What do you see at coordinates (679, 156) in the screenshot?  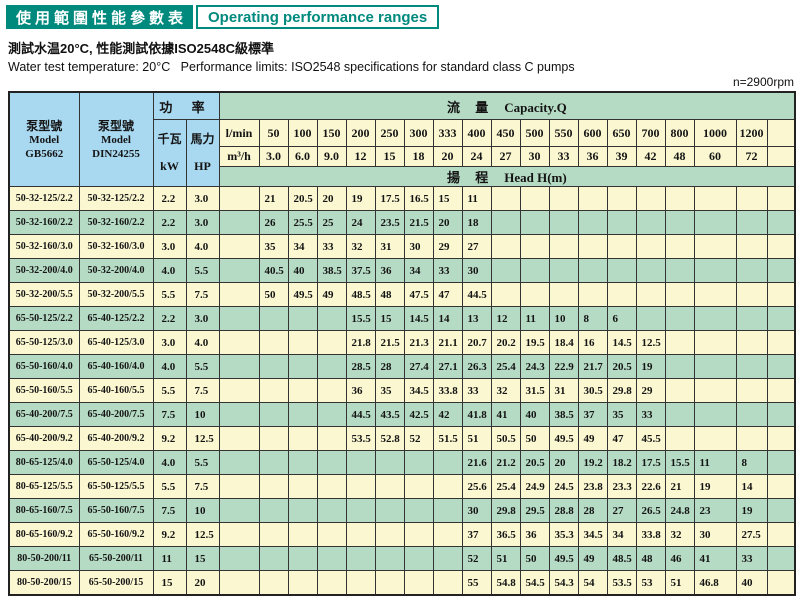 I see `flow-m3h-value: 48` at bounding box center [679, 156].